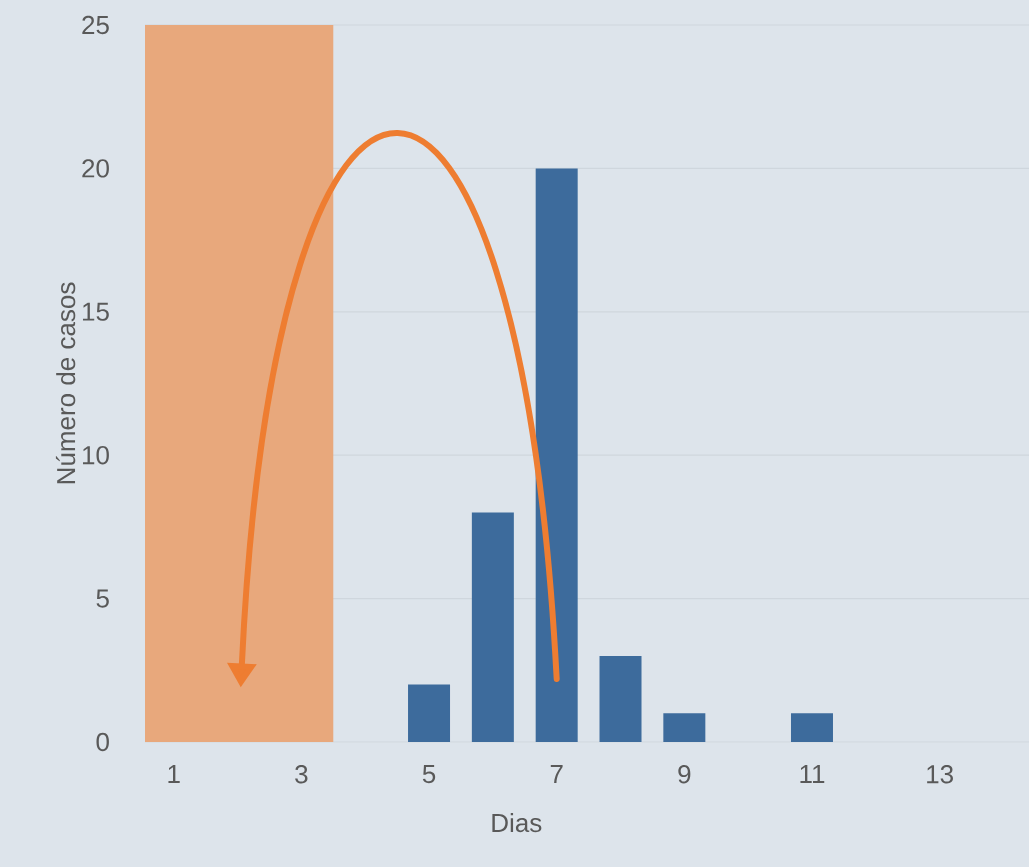 The height and width of the screenshot is (867, 1029). Describe the element at coordinates (684, 774) in the screenshot. I see `x-tick-label: 9` at that location.